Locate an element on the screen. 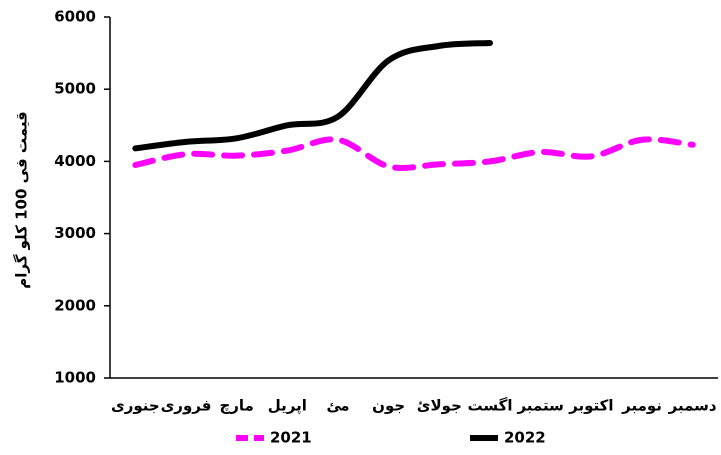 The width and height of the screenshot is (721, 455). x-tick-label: جون is located at coordinates (388, 406).